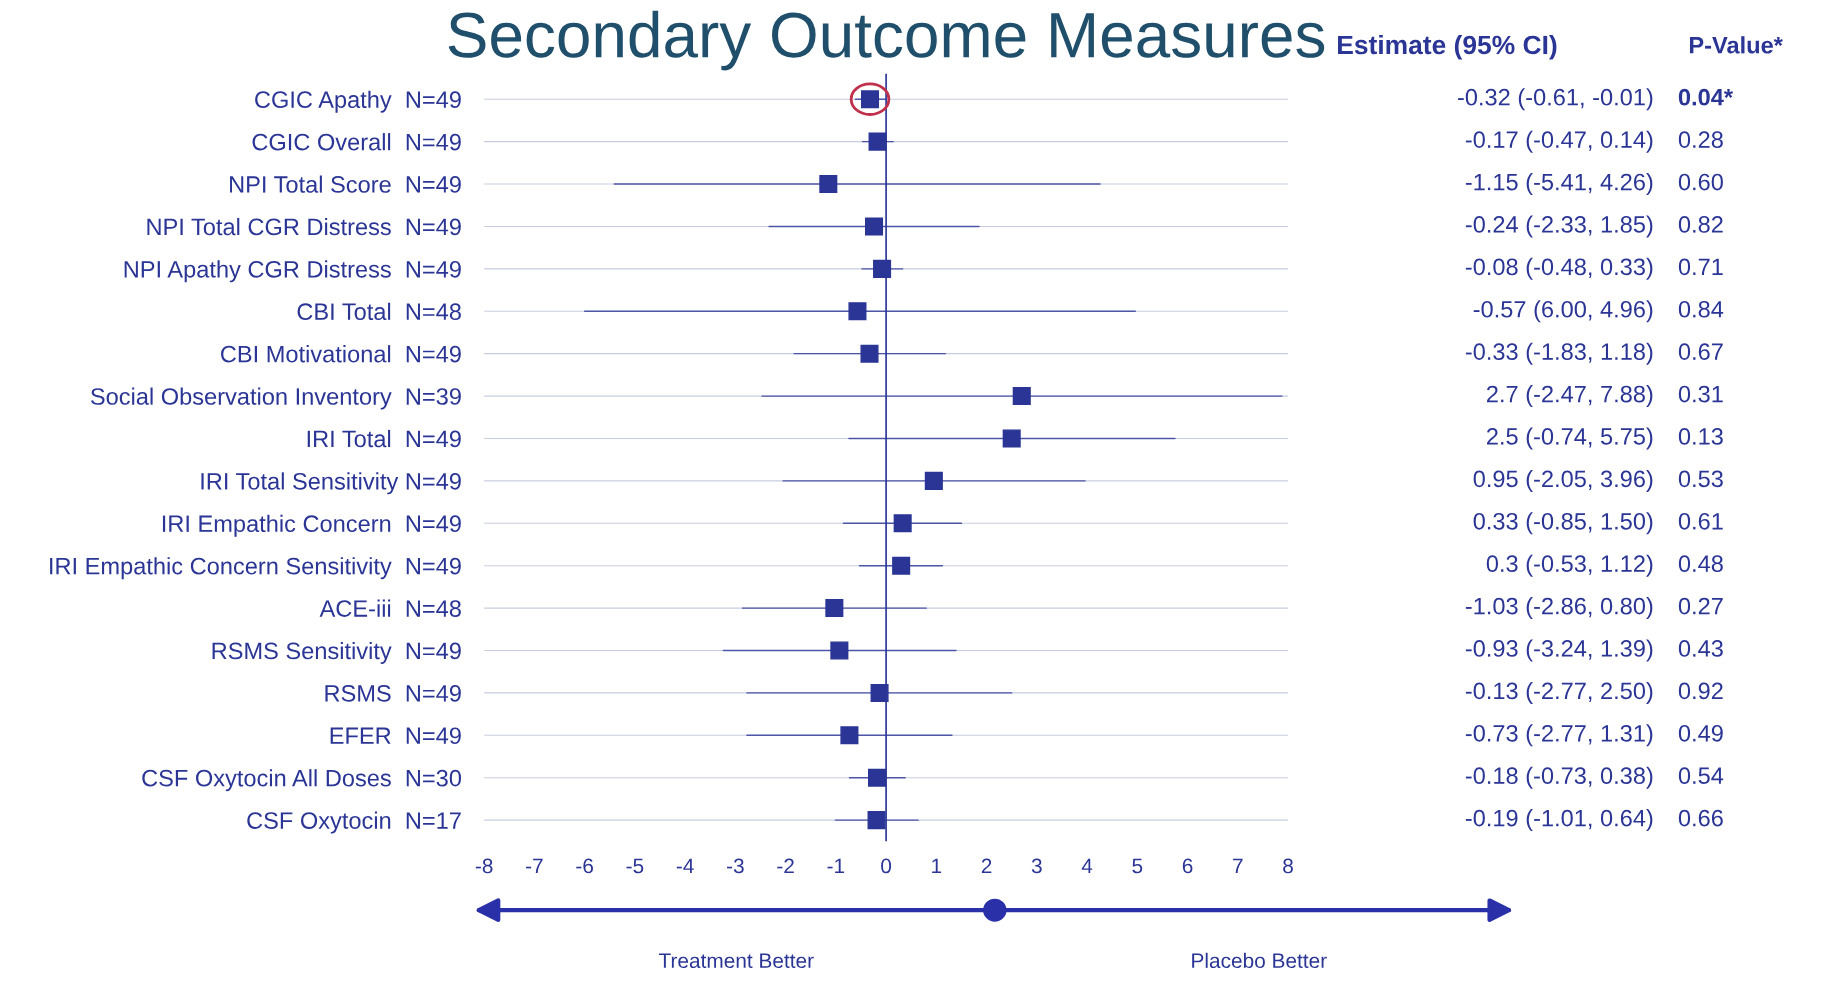 This screenshot has height=984, width=1827. I want to click on y-tick-label: RSMS Sensitivity N=49, so click(336, 652).